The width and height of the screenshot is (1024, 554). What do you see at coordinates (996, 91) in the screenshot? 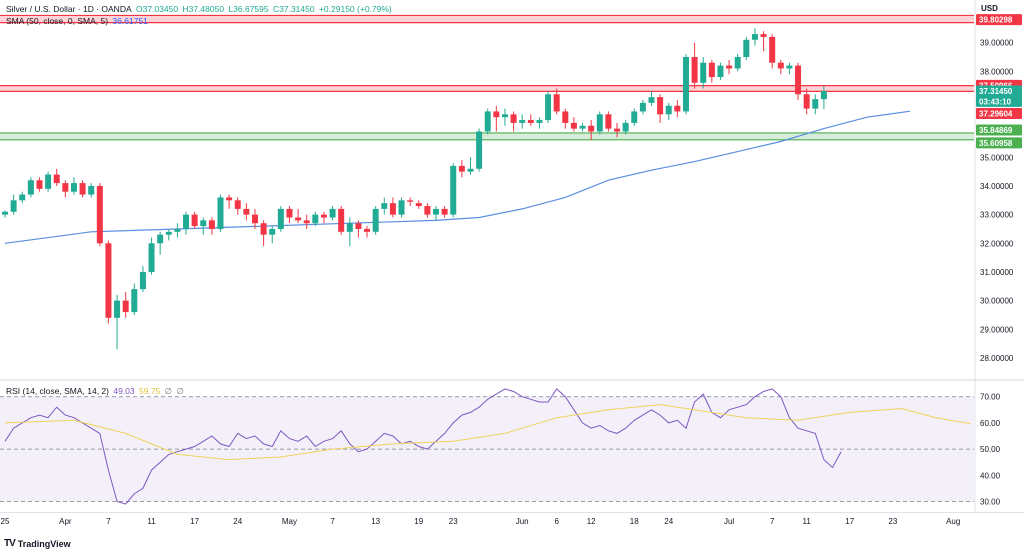
I see `price-tag-label: 37.31450` at bounding box center [996, 91].